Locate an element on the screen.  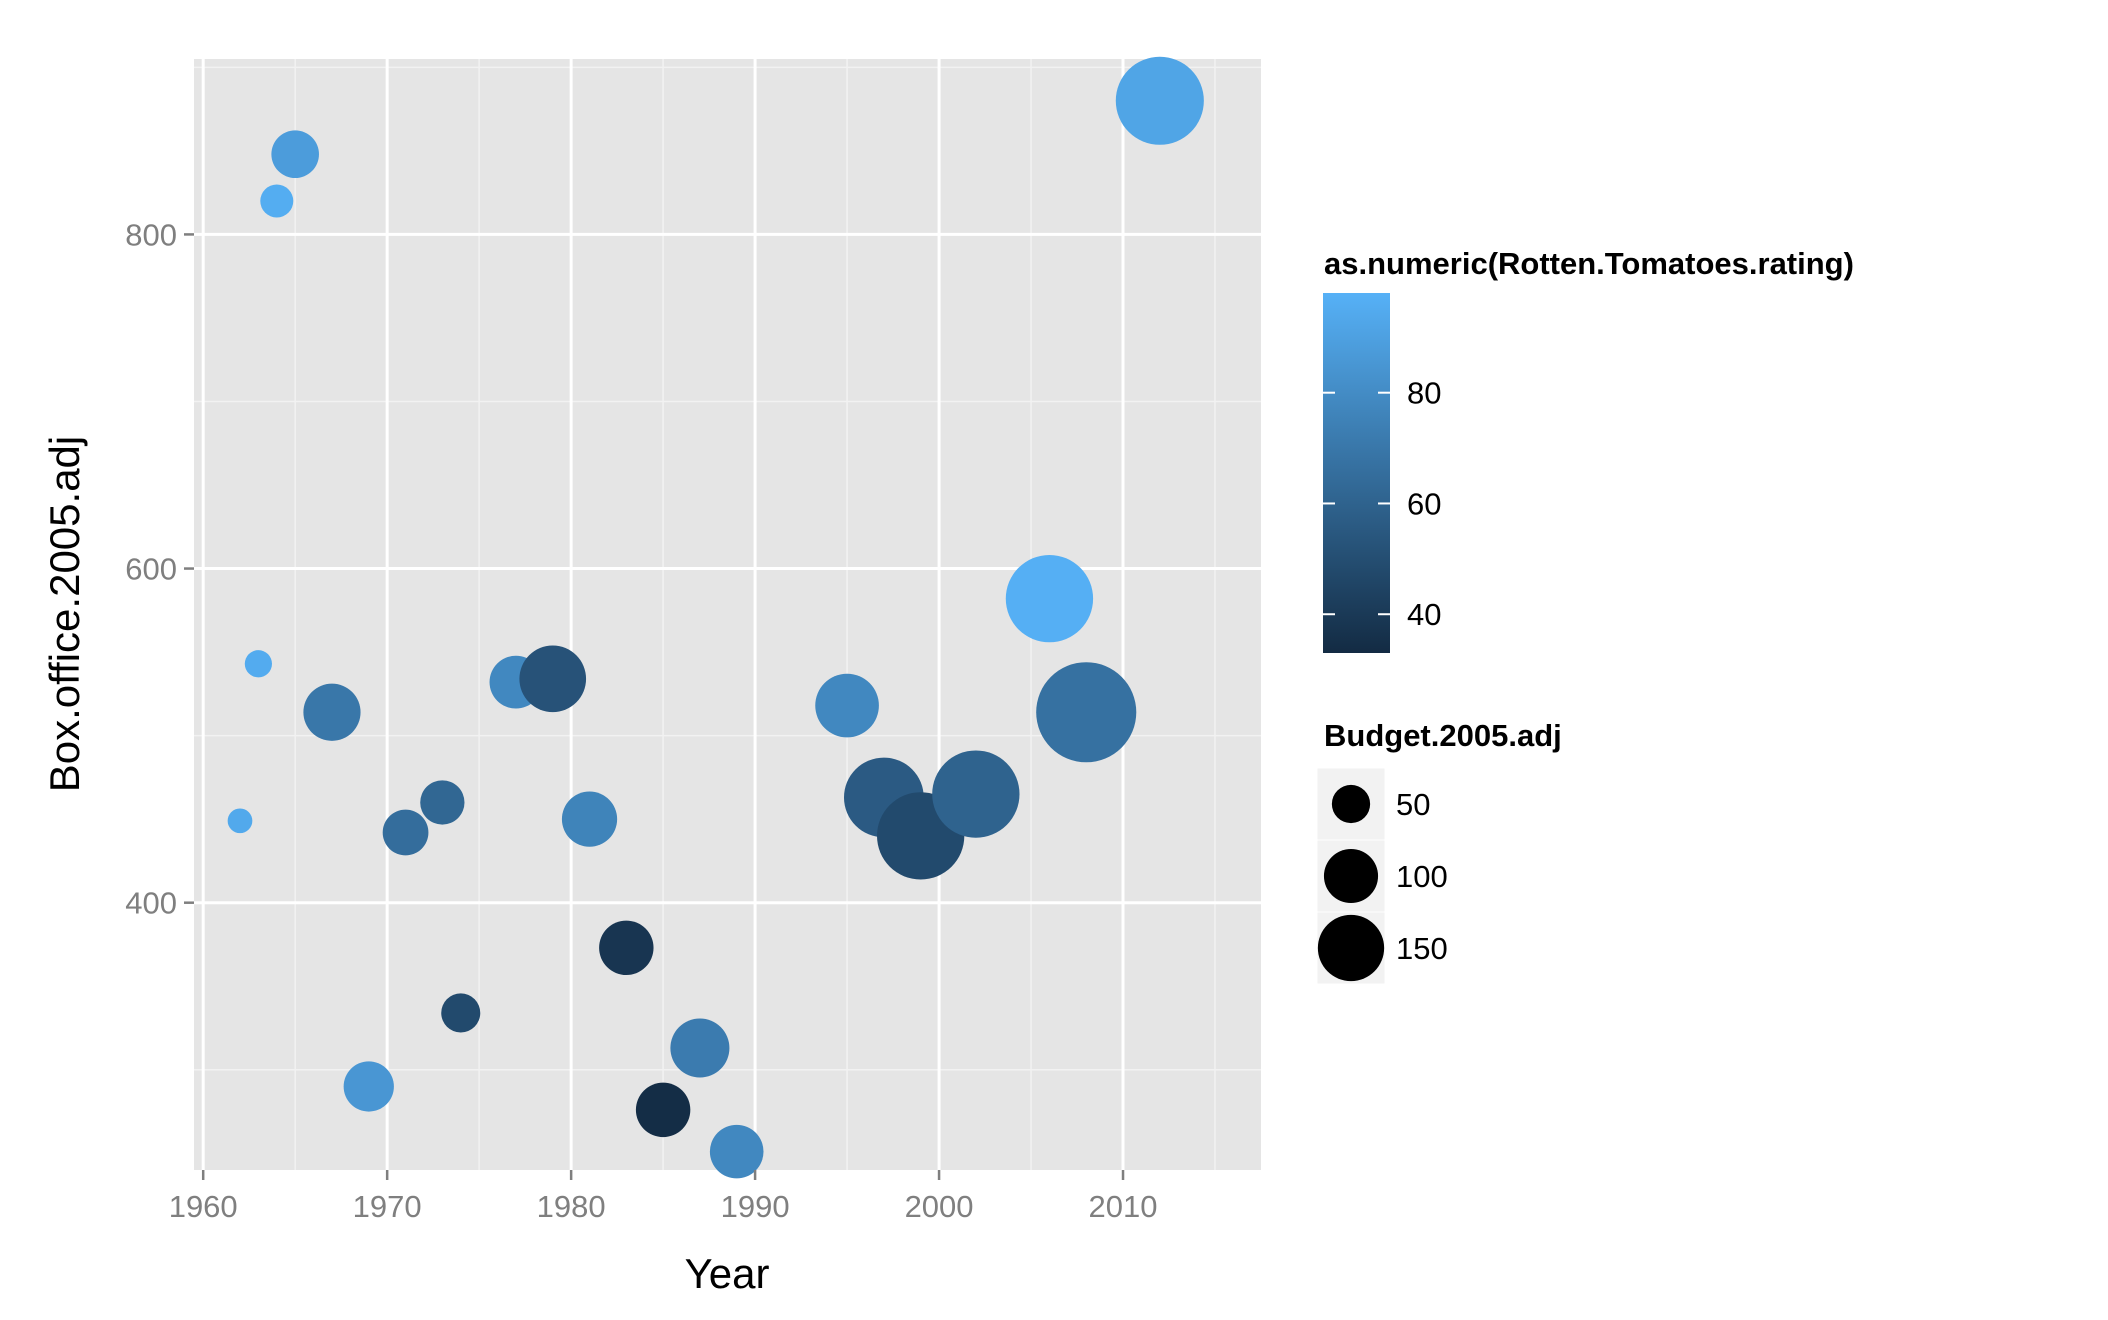
x-axis-title: Year is located at coordinates (727, 1273).